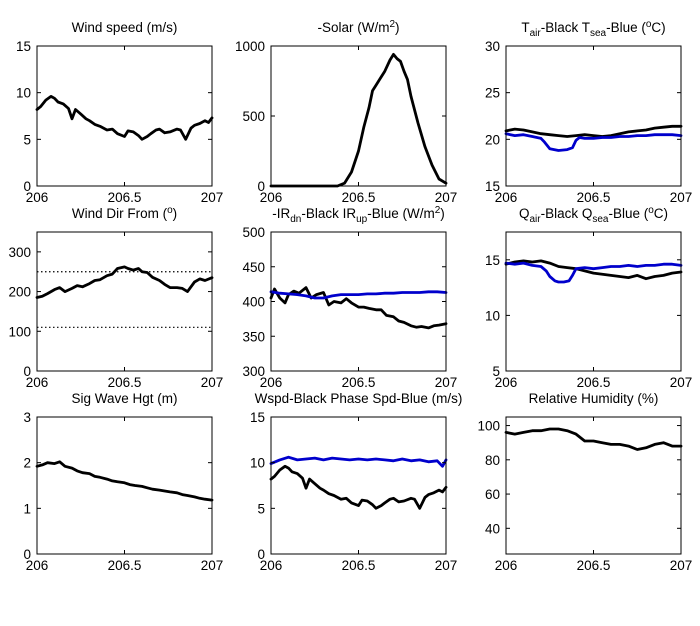 This screenshot has height=626, width=700. I want to click on panel-title: Sig Wave Hgt (m), so click(124, 398).